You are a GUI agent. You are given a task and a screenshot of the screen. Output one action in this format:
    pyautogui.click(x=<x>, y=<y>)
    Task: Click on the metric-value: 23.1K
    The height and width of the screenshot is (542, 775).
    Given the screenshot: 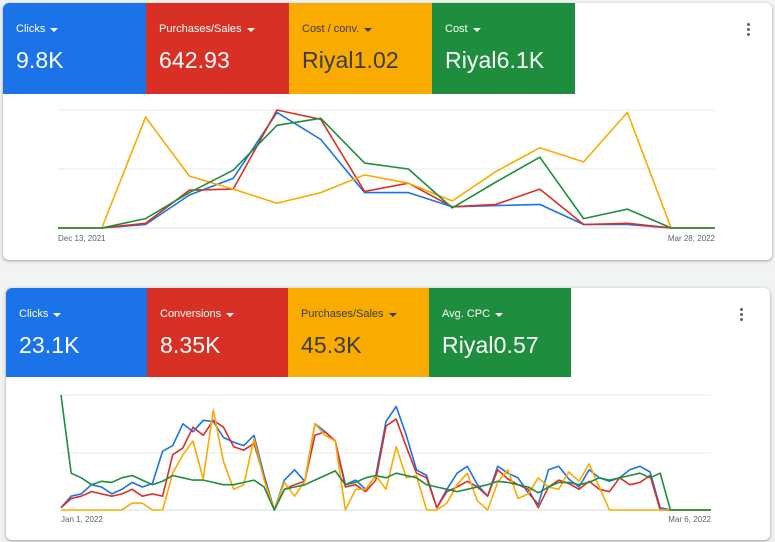 What is the action you would take?
    pyautogui.click(x=49, y=345)
    